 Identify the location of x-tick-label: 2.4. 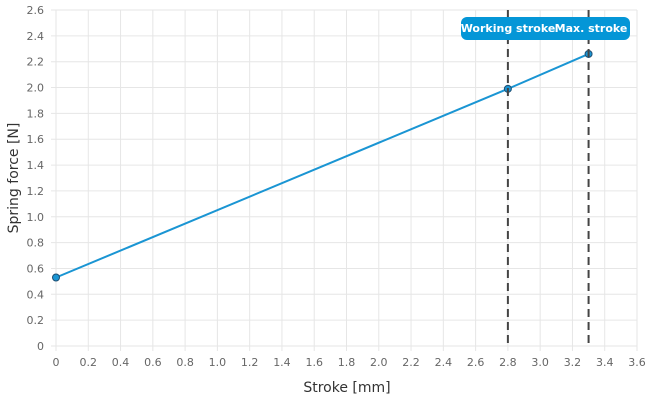
(444, 362).